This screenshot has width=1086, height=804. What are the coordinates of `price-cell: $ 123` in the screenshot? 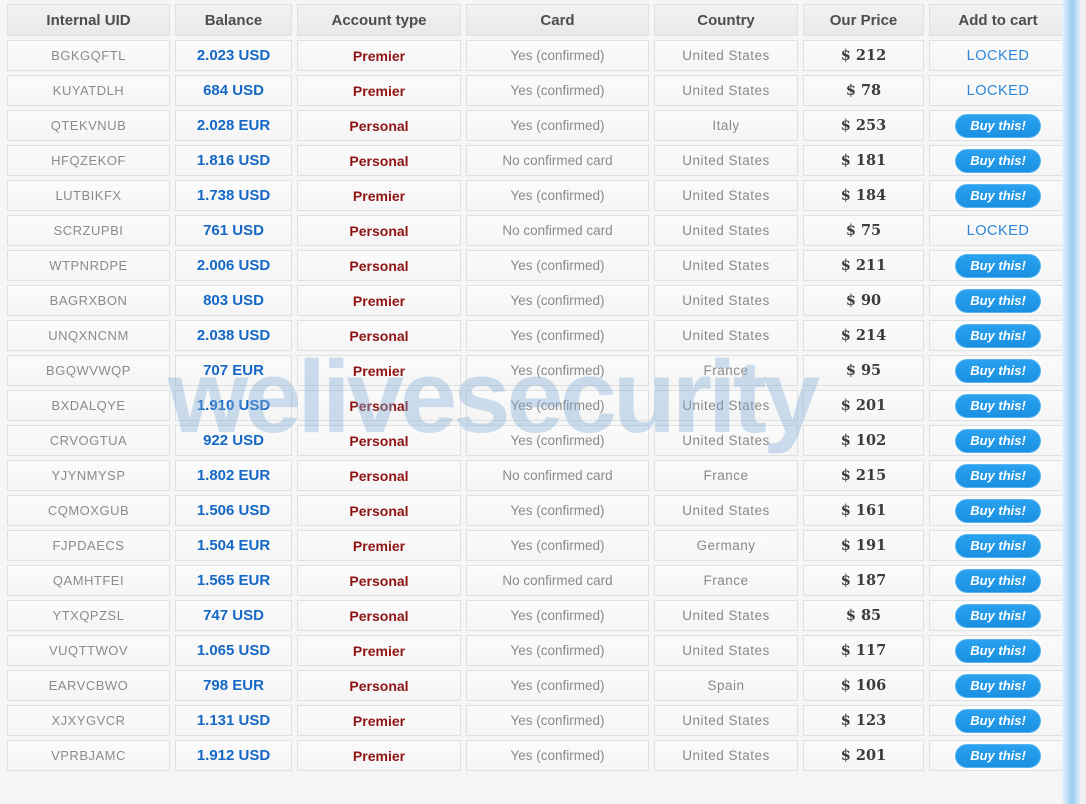 It's located at (863, 720).